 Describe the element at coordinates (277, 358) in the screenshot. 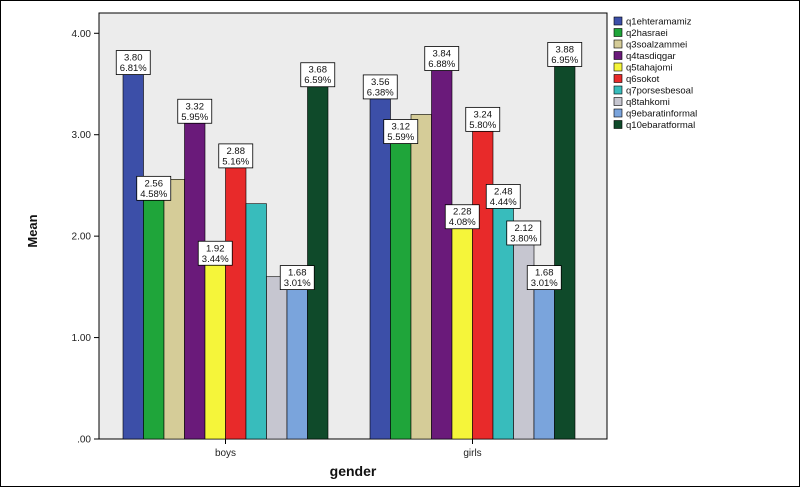

I see `bar-q8tahkomi-boys` at that location.